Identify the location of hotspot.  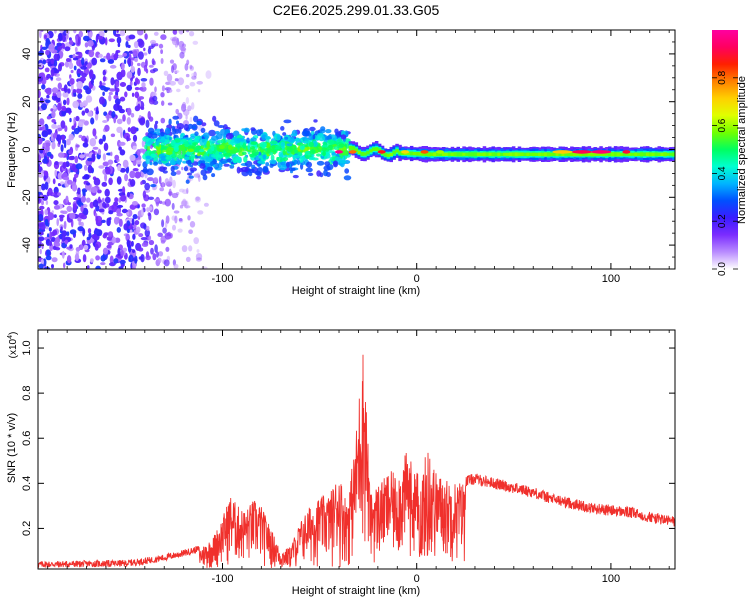
(352, 152).